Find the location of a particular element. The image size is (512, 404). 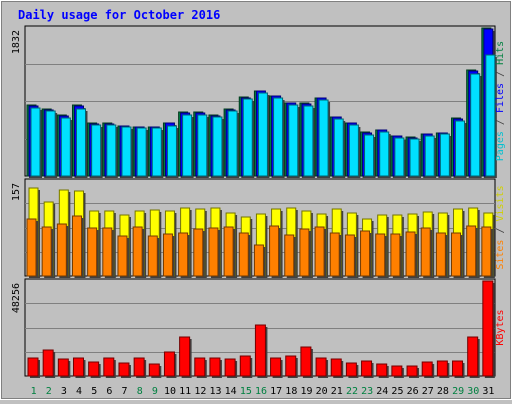

legend-kbytes-part-0: KBytes is located at coordinates (500, 327).